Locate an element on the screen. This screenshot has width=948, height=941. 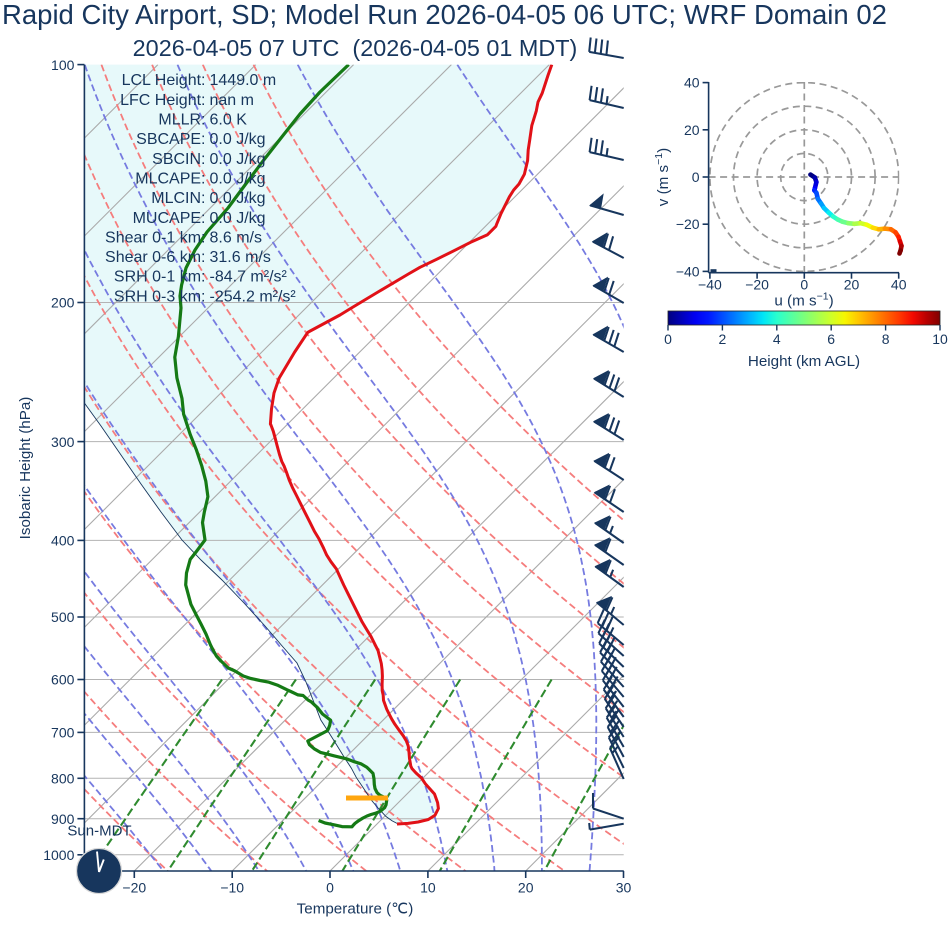
svg-text: MLLR: is located at coordinates (181, 120).